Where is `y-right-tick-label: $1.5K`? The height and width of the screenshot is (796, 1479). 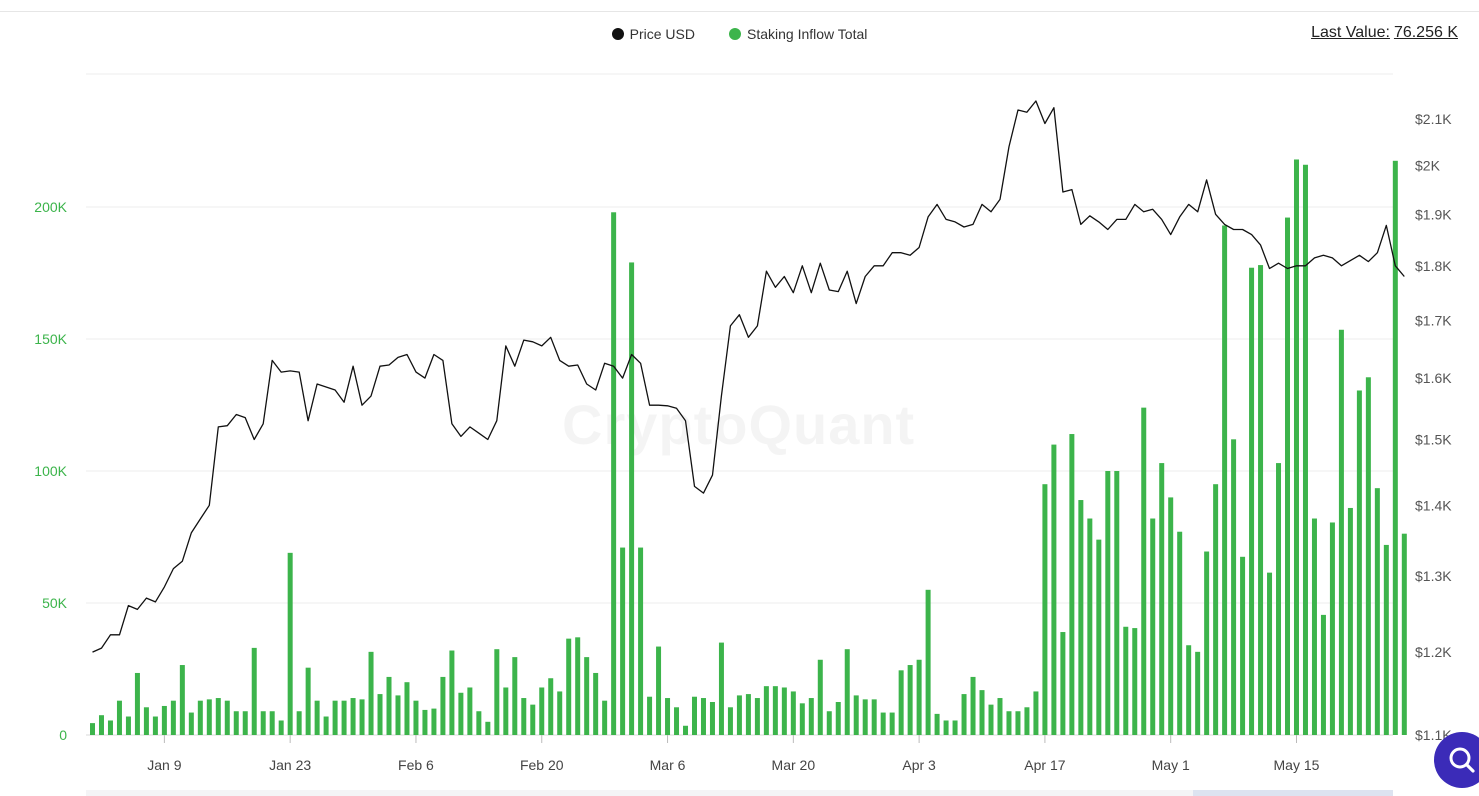 y-right-tick-label: $1.5K is located at coordinates (1433, 440).